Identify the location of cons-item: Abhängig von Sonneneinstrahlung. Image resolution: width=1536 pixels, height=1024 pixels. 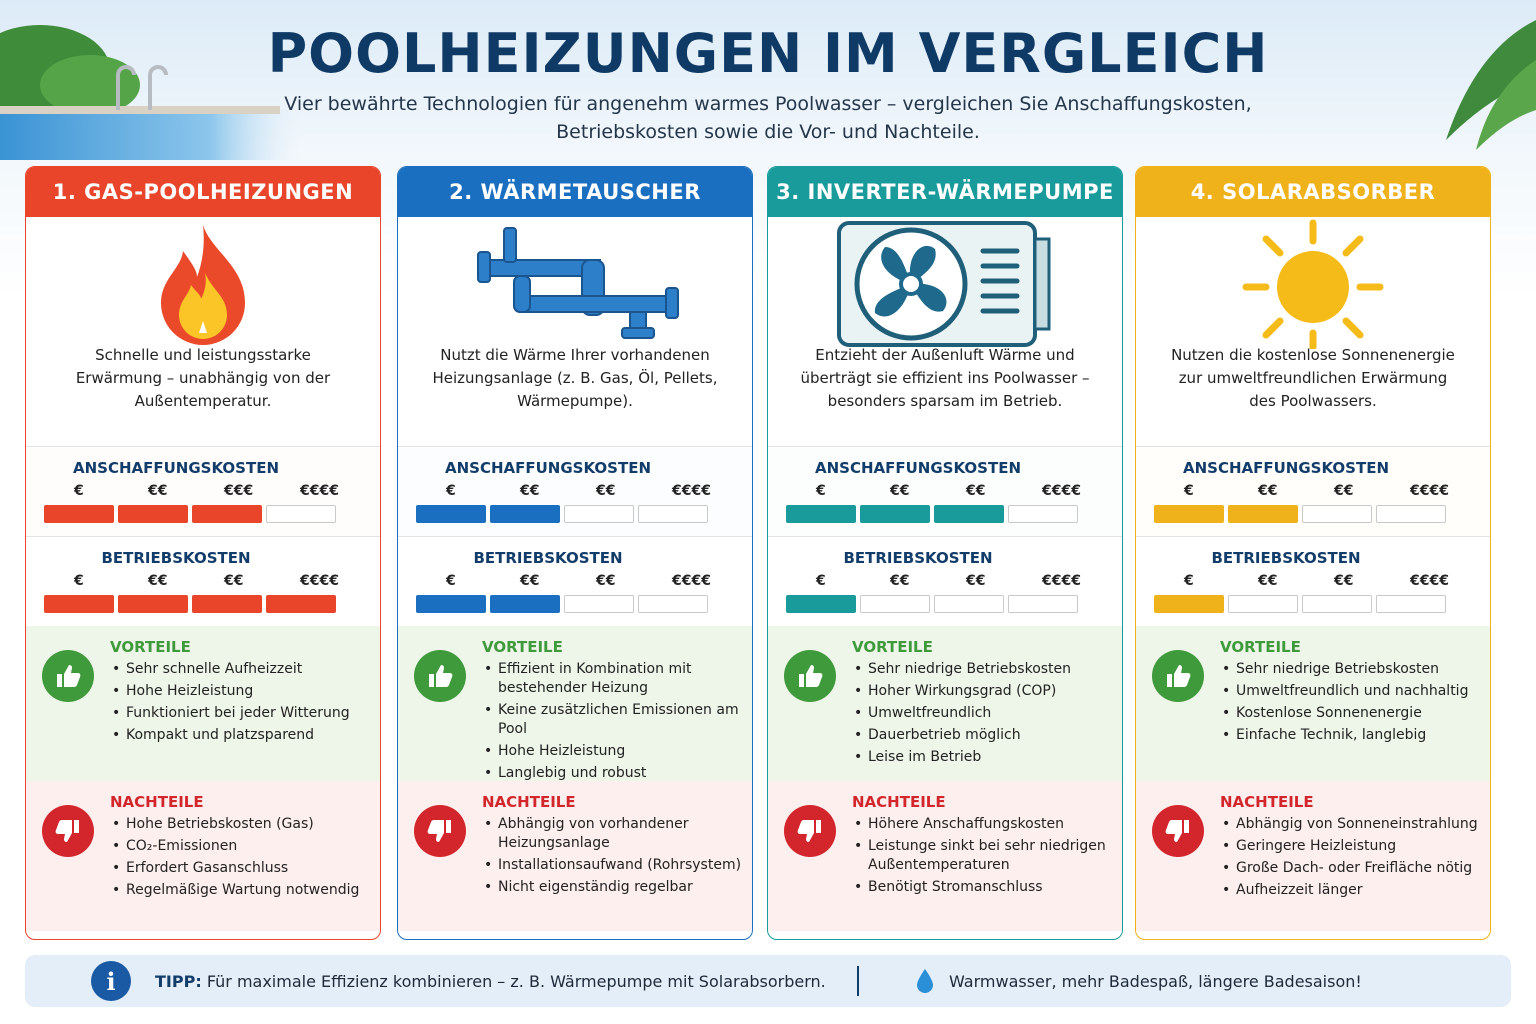
(1349, 824).